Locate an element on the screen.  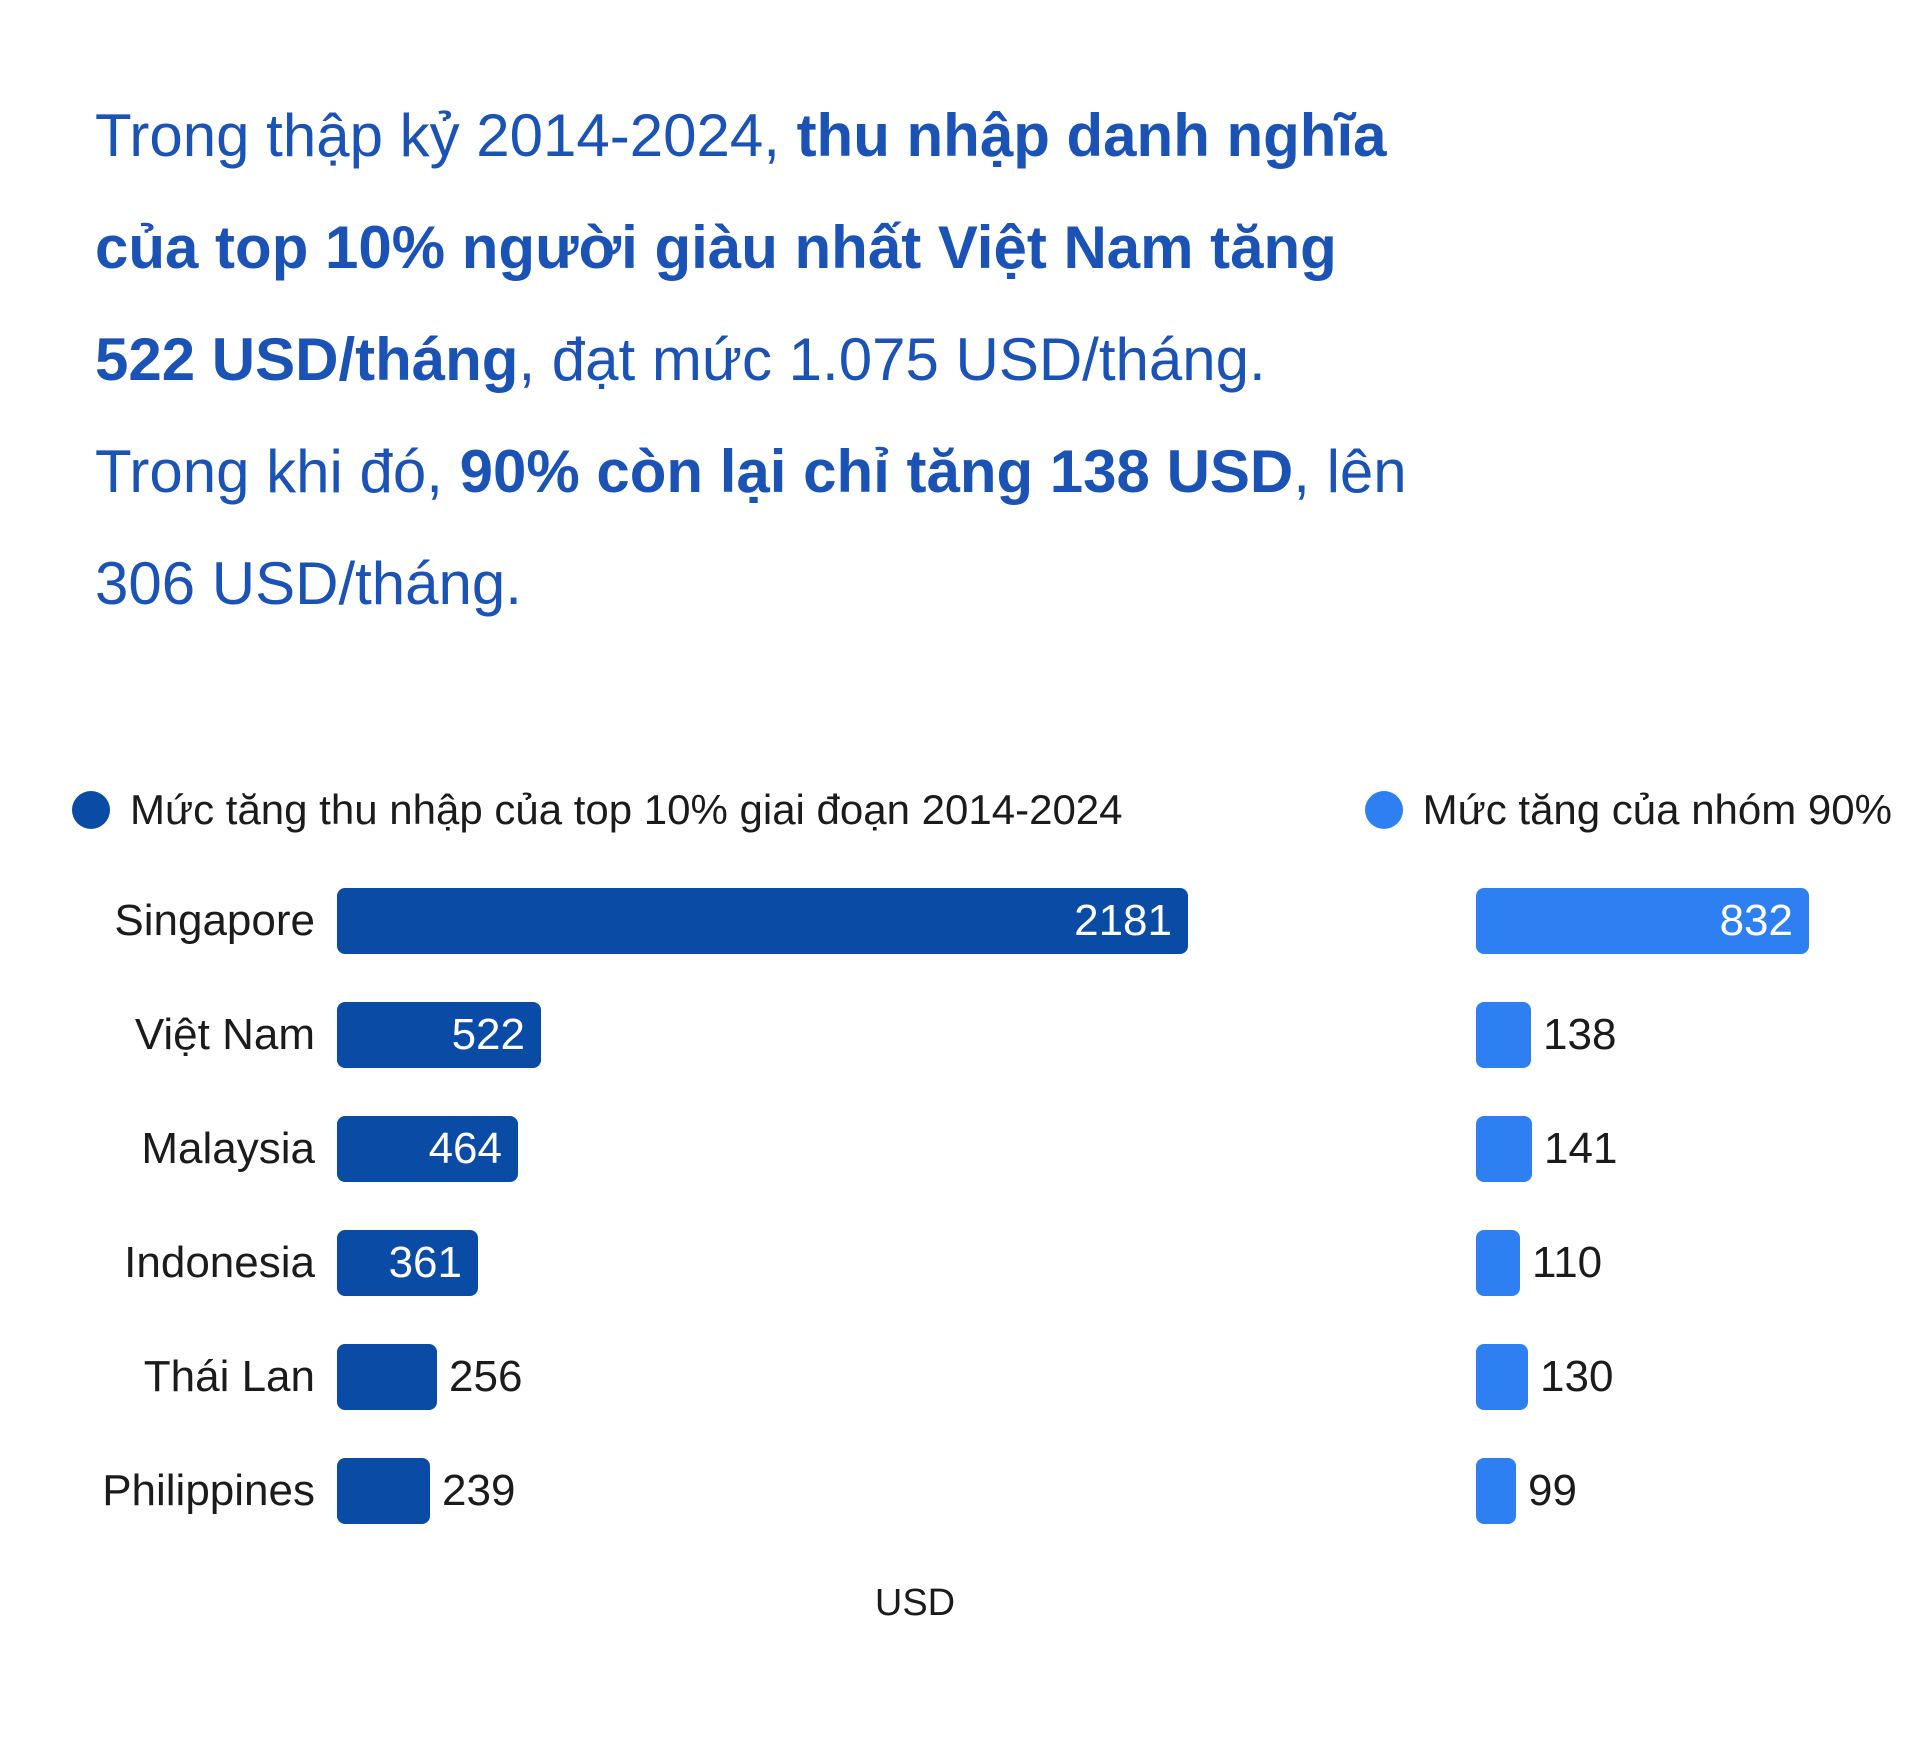
bar-value: 130 is located at coordinates (1577, 1376).